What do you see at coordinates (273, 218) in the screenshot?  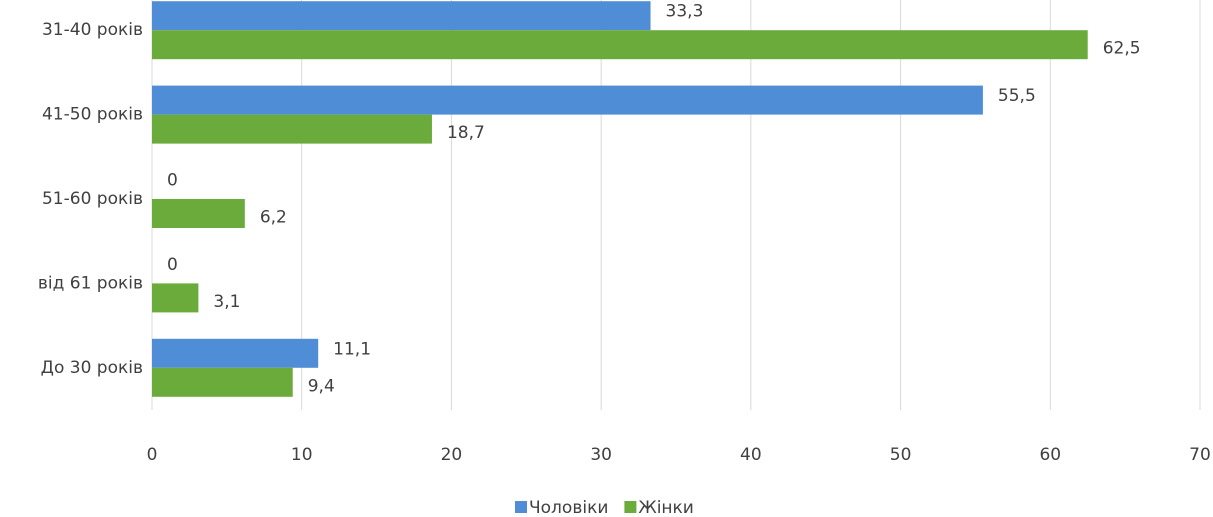 I see `data-label: 6,2` at bounding box center [273, 218].